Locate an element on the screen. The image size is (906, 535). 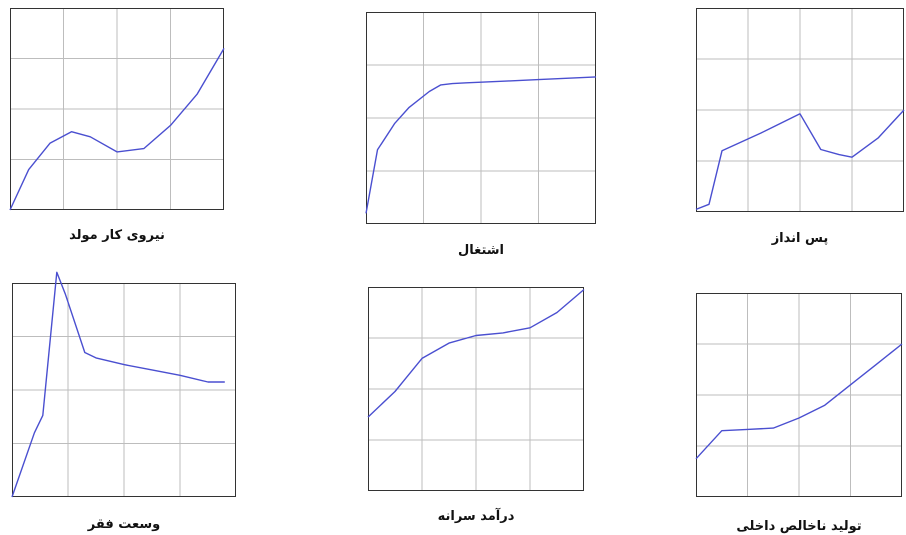
chart-caption: وسعت فقر is located at coordinates (124, 524).